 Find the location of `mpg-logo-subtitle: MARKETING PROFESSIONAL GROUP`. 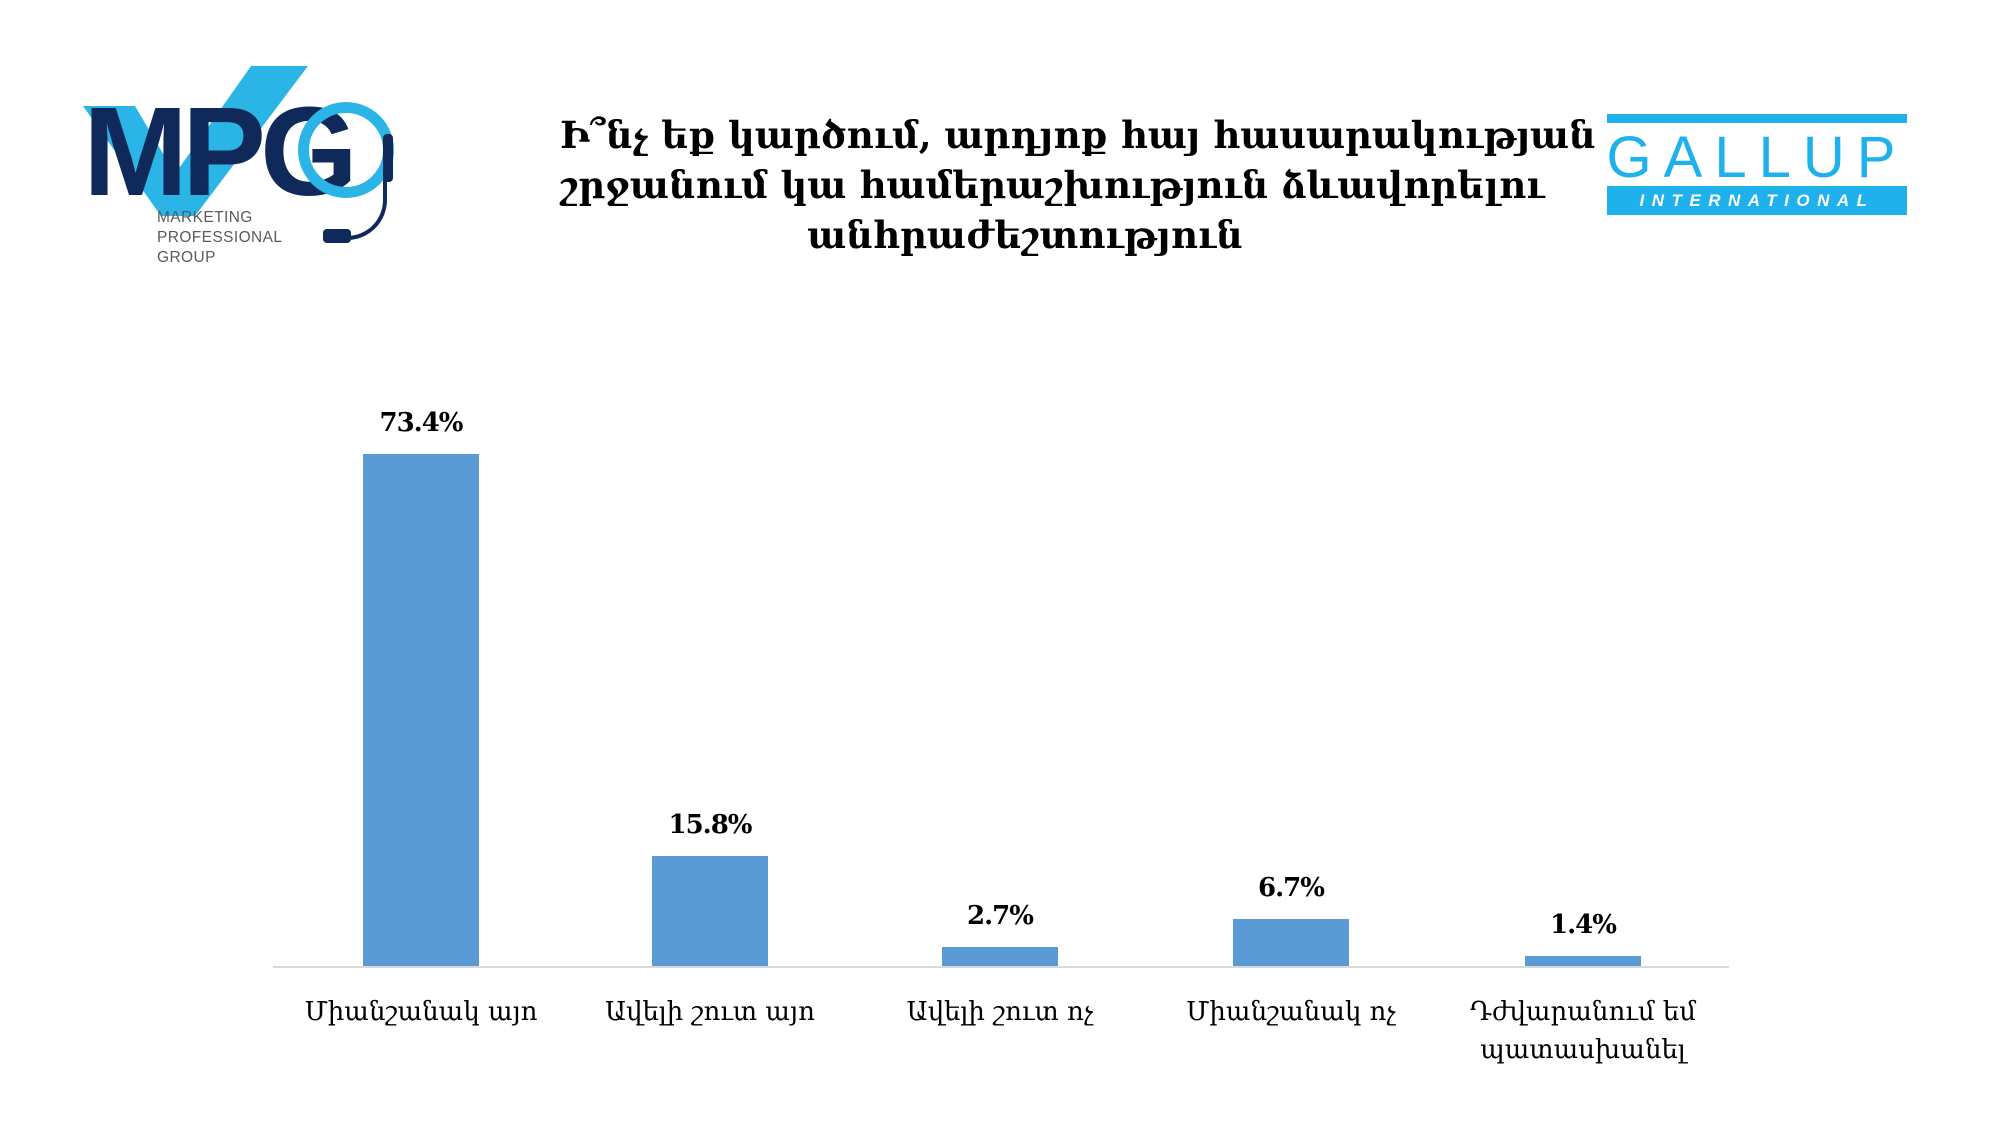

mpg-logo-subtitle: MARKETING PROFESSIONAL GROUP is located at coordinates (219, 238).